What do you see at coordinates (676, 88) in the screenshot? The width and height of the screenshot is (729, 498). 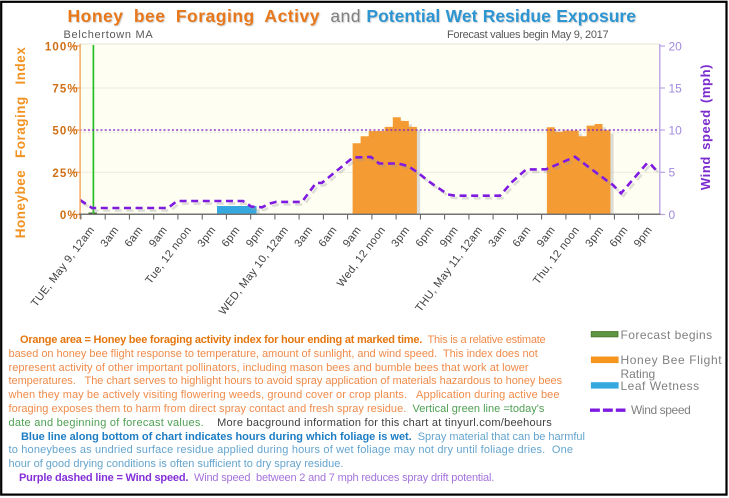 I see `svg-text: 15` at bounding box center [676, 88].